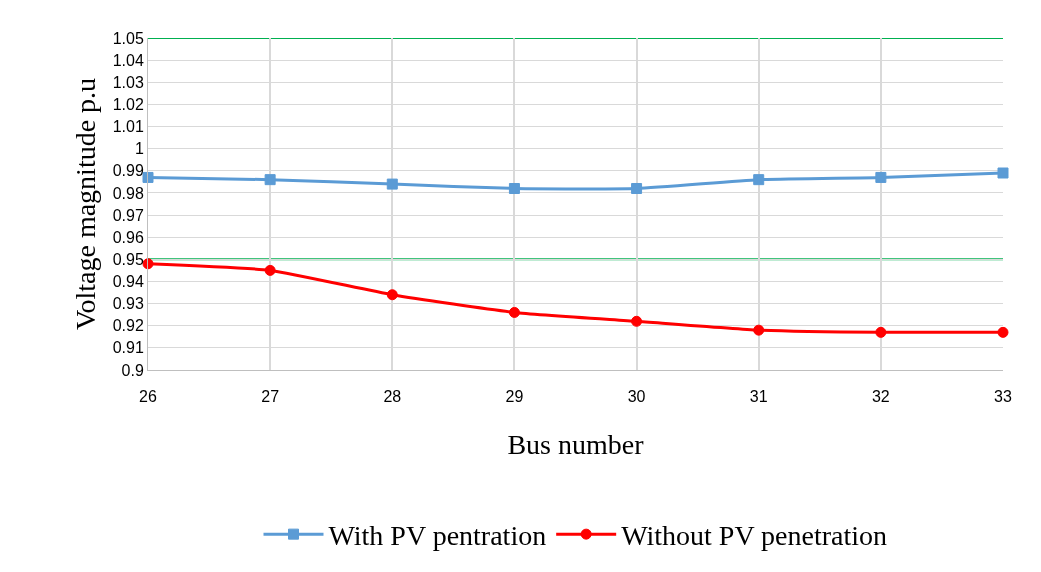 Image resolution: width=1041 pixels, height=572 pixels. Describe the element at coordinates (128, 60) in the screenshot. I see `y-tick-label: 1.04` at that location.